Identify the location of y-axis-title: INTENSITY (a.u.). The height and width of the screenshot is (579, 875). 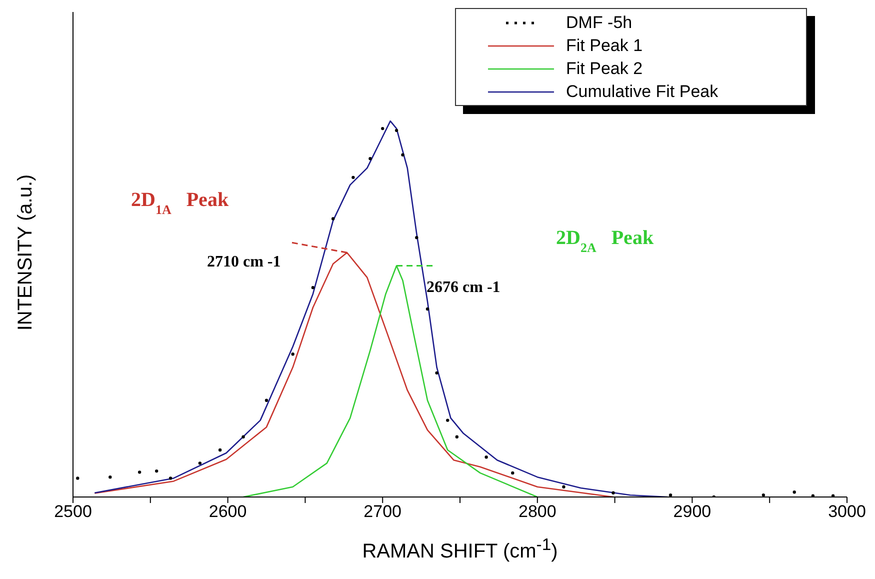
(25, 252).